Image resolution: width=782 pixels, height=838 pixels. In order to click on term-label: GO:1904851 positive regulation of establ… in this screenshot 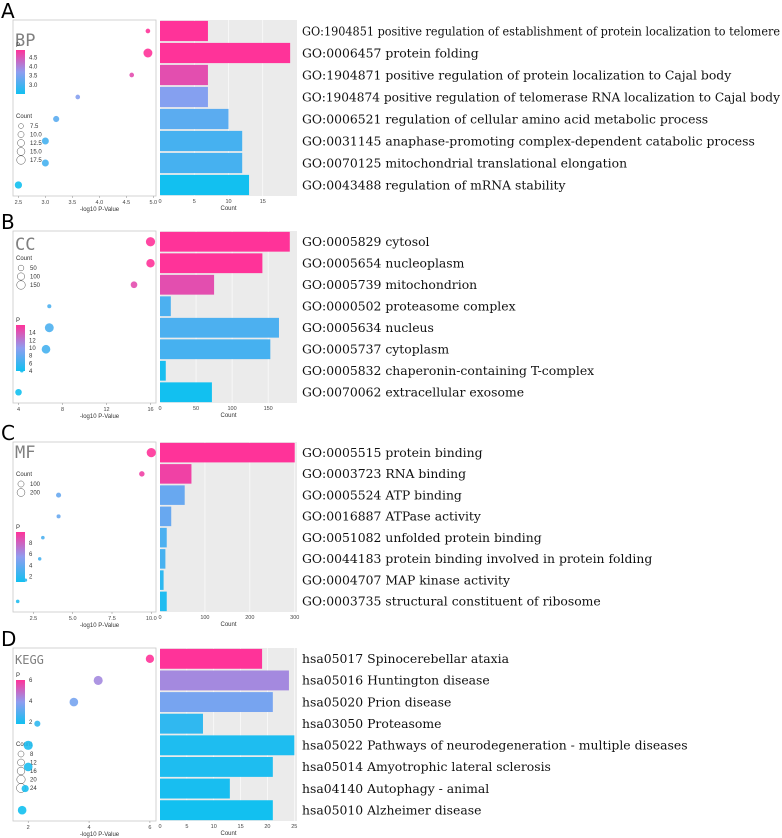, I will do `click(541, 30)`.